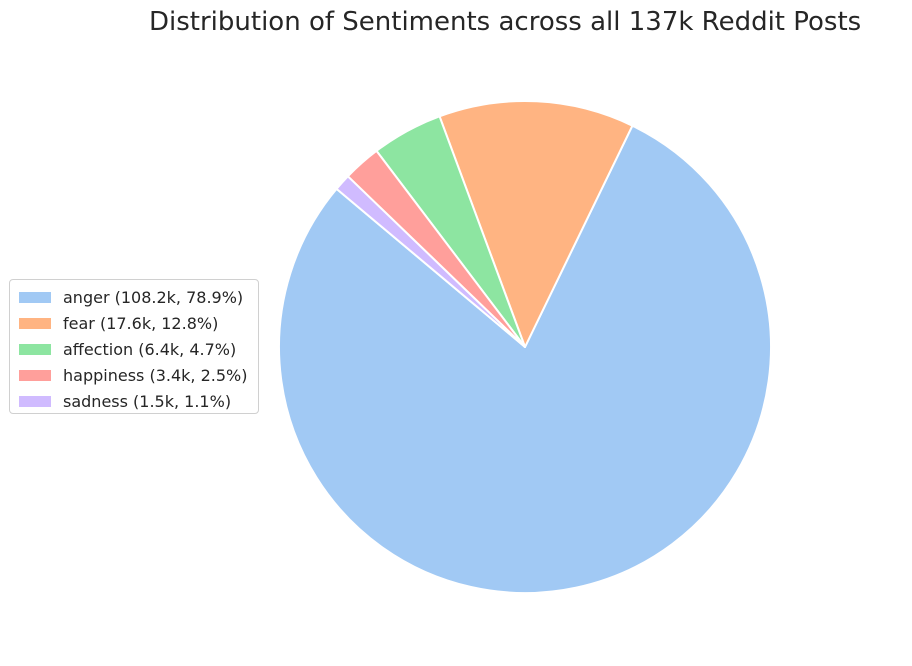 Image resolution: width=912 pixels, height=666 pixels. What do you see at coordinates (147, 402) in the screenshot?
I see `legend-label-sadness: sadness (1.5k, 1.1%)` at bounding box center [147, 402].